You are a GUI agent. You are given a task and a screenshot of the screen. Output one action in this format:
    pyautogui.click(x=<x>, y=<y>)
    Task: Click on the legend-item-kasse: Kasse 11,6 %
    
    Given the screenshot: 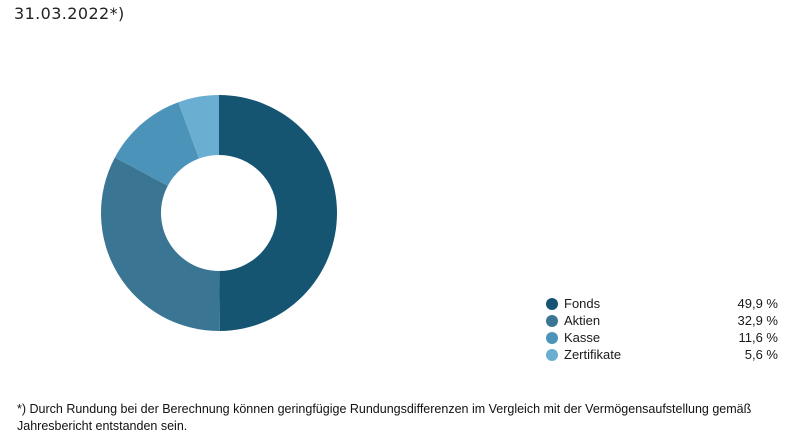 What is the action you would take?
    pyautogui.click(x=662, y=337)
    